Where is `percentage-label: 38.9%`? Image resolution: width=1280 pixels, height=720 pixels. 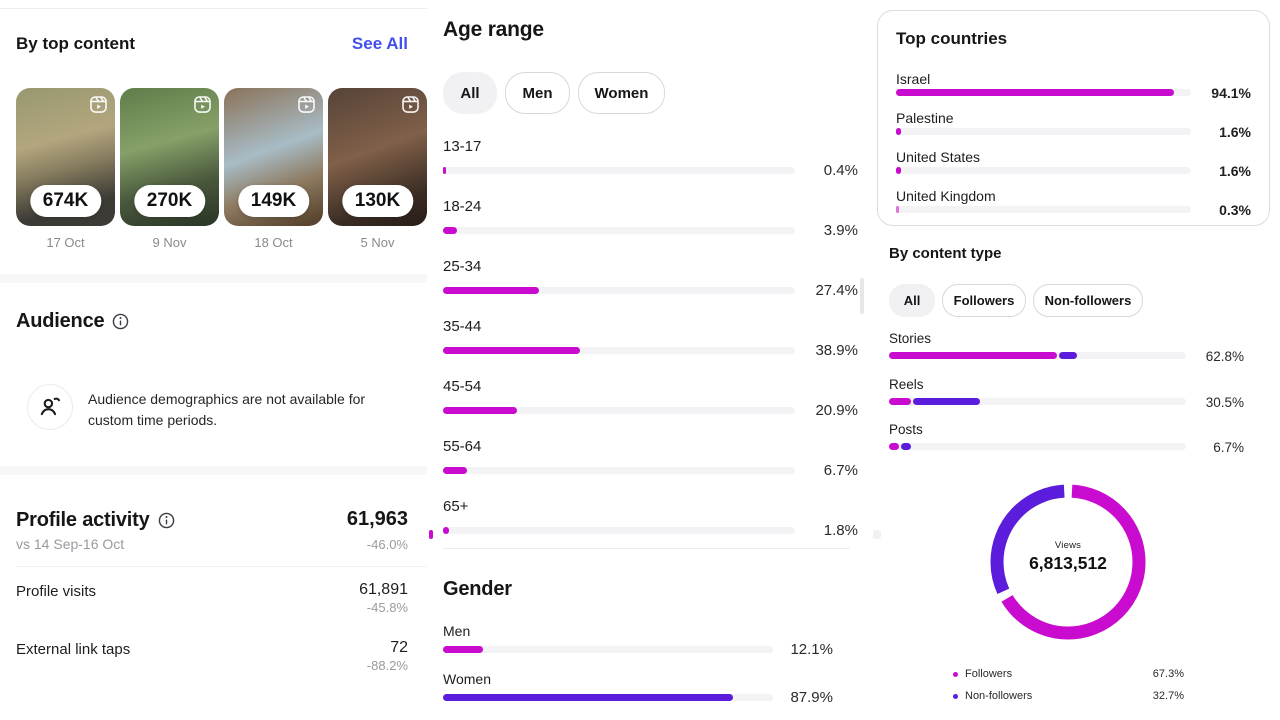
percentage-label: 38.9% is located at coordinates (836, 350).